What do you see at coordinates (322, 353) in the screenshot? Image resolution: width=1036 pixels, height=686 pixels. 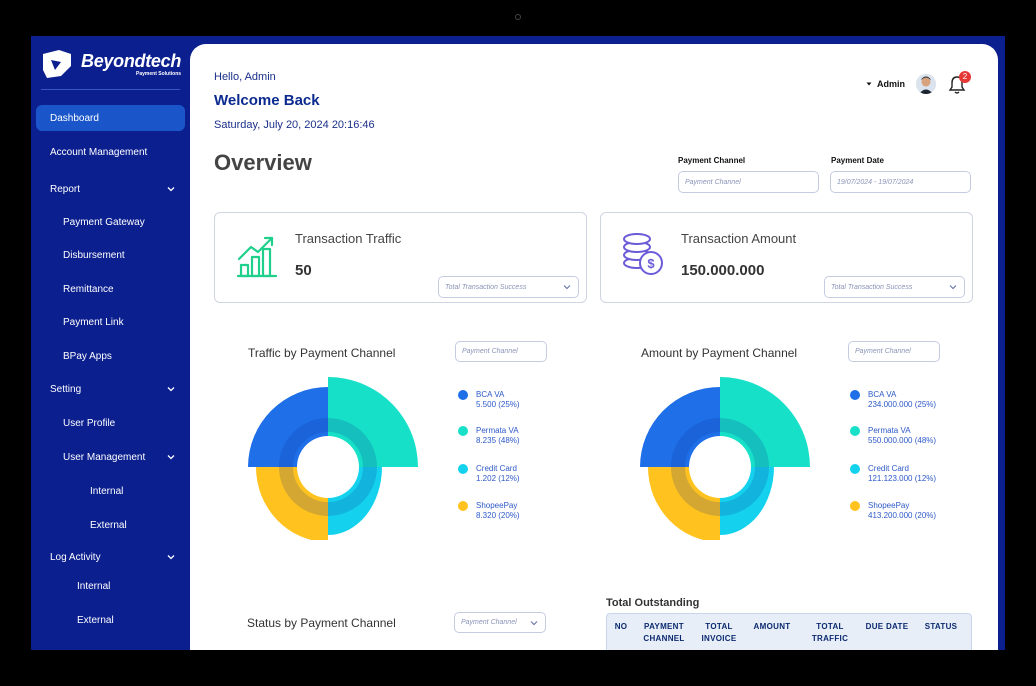 I see `traffic-chart-title: Traffic by Payment Channel` at bounding box center [322, 353].